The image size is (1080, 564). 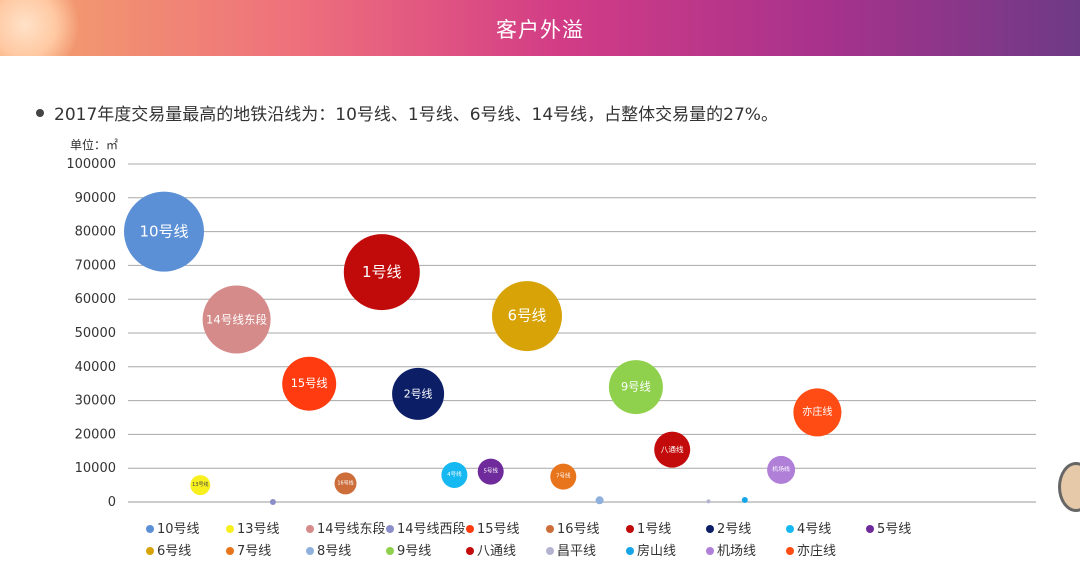 What do you see at coordinates (577, 551) in the screenshot?
I see `legend-label: 昌平线` at bounding box center [577, 551].